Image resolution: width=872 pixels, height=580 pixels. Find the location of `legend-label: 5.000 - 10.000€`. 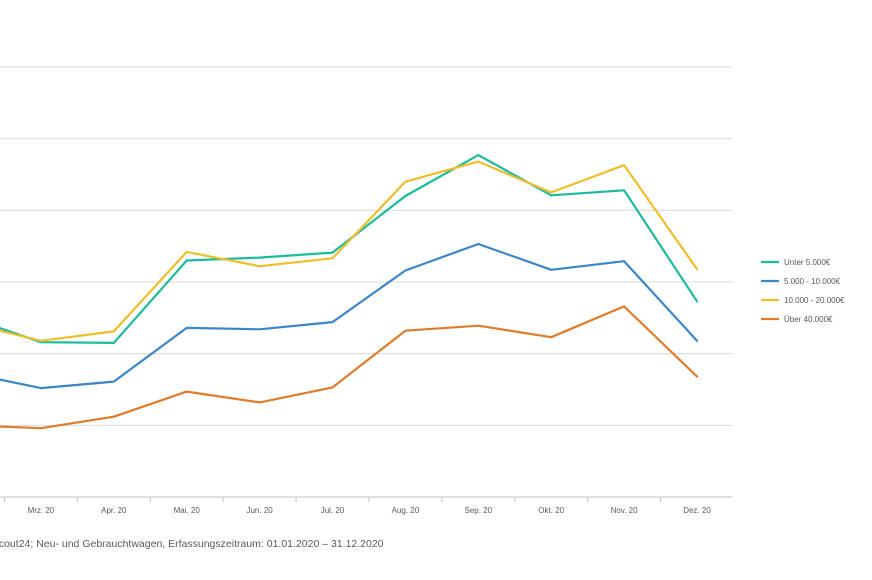

legend-label: 5.000 - 10.000€ is located at coordinates (812, 281).